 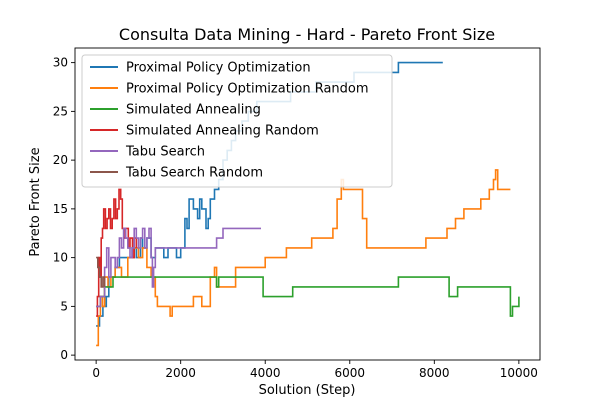 What do you see at coordinates (265, 373) in the screenshot?
I see `x-tick-label: 4000` at bounding box center [265, 373].